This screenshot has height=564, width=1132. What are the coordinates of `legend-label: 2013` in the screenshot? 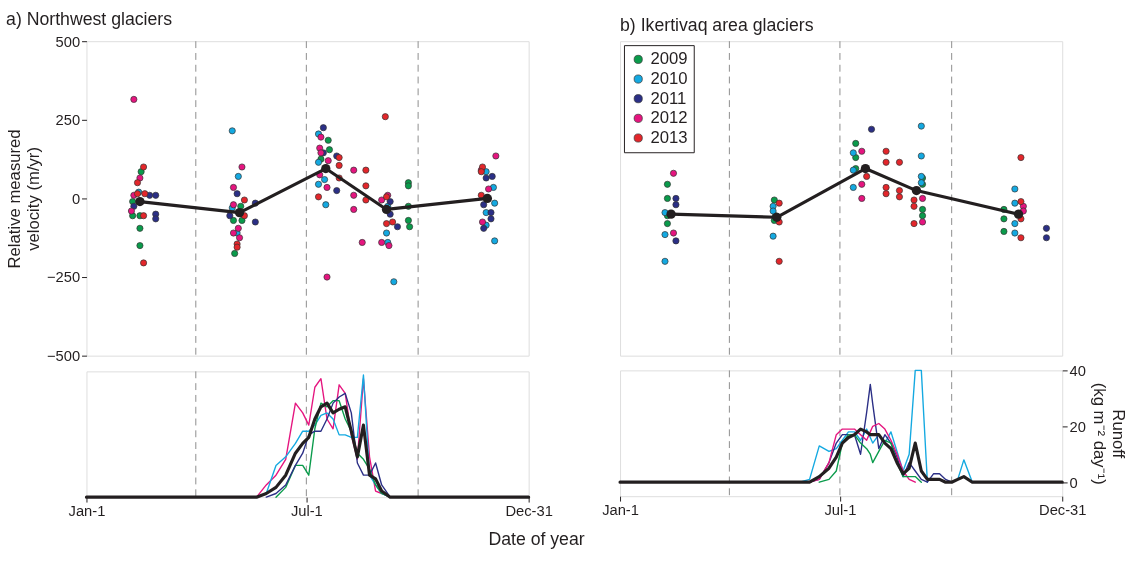 It's located at (669, 137).